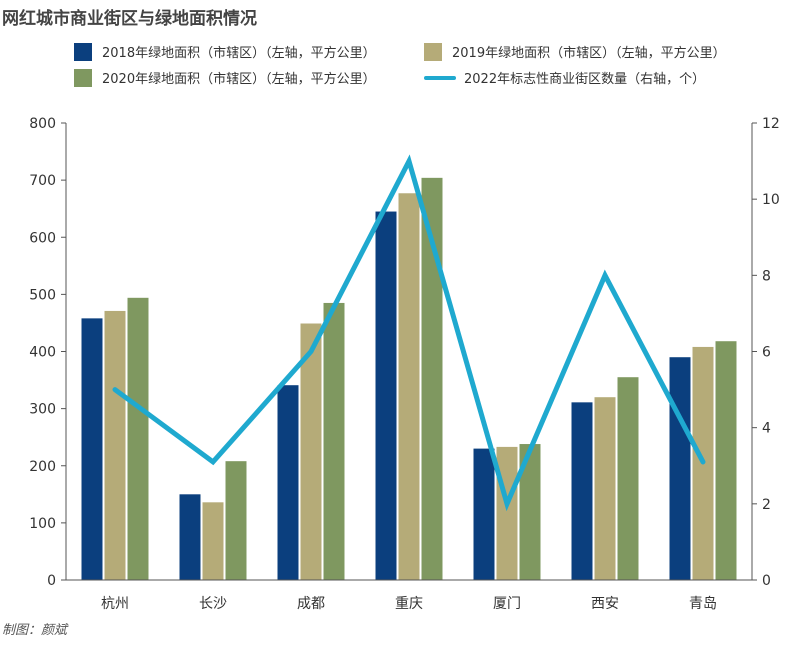 The image size is (800, 647). Describe the element at coordinates (766, 505) in the screenshot. I see `y-right-tick-label: 2` at that location.